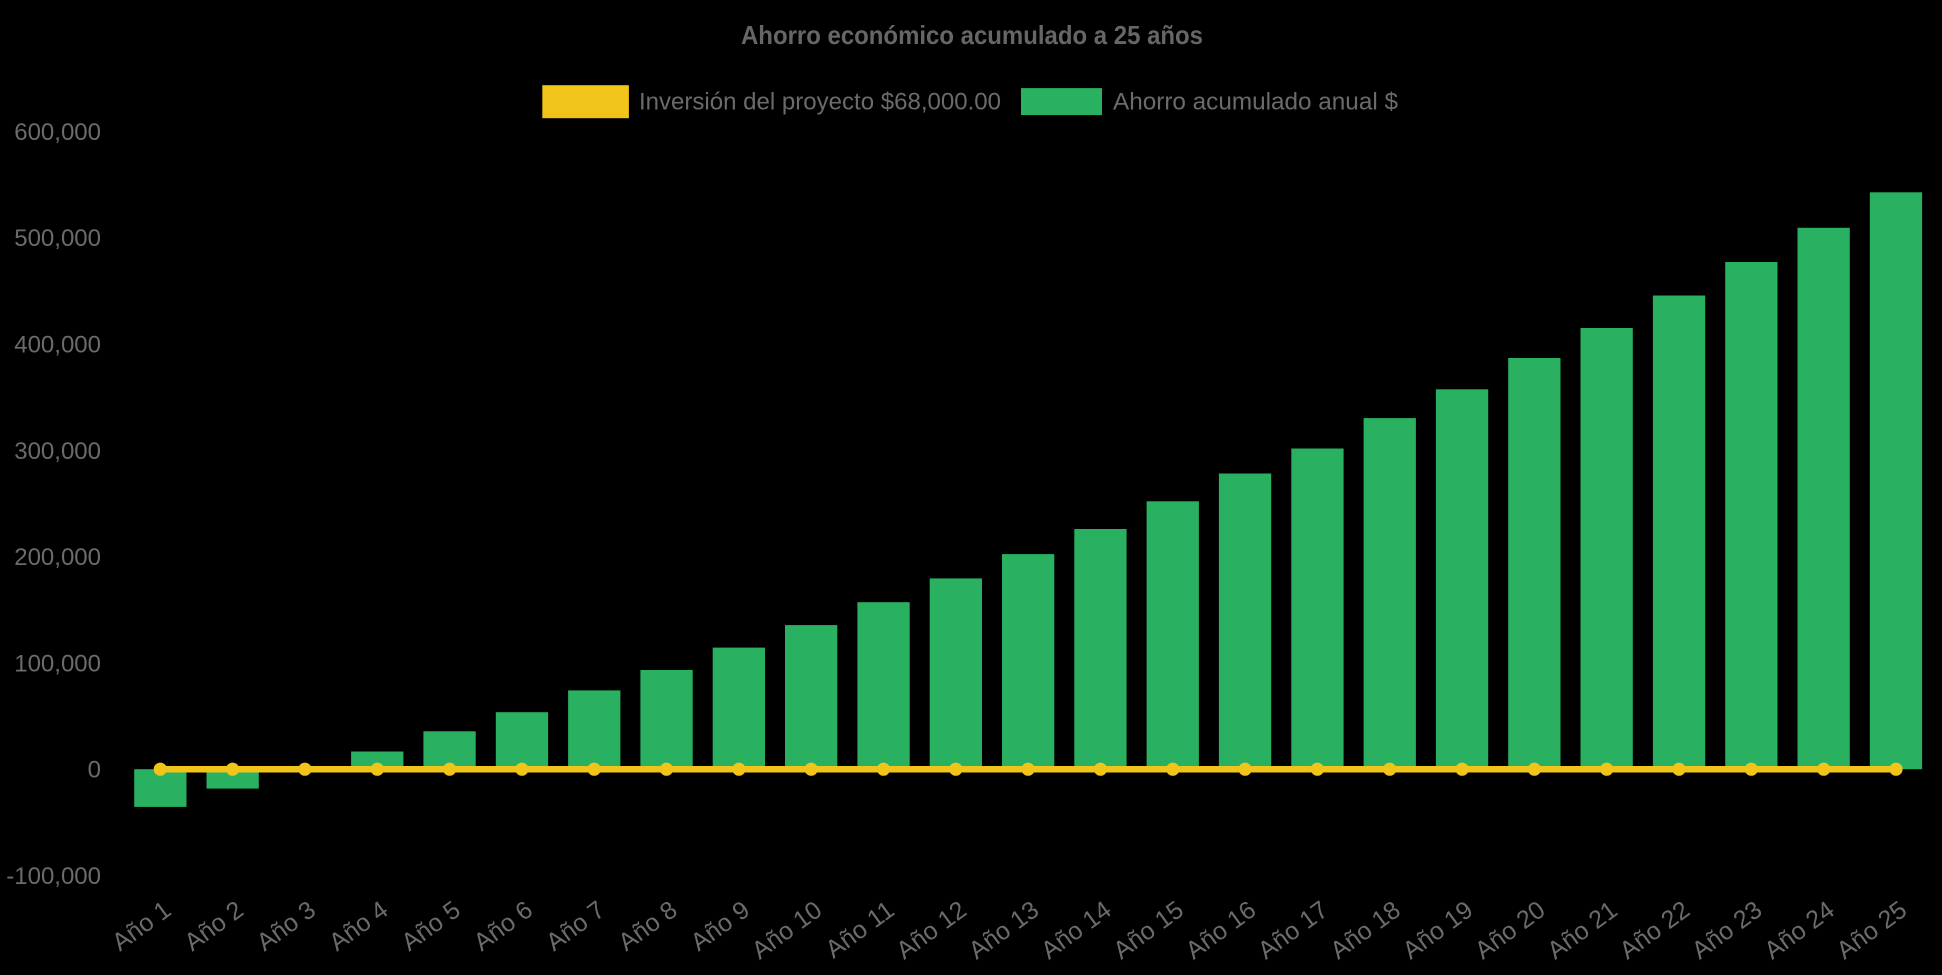 The image size is (1942, 975). Describe the element at coordinates (57, 132) in the screenshot. I see `svg-text: 600,000` at that location.